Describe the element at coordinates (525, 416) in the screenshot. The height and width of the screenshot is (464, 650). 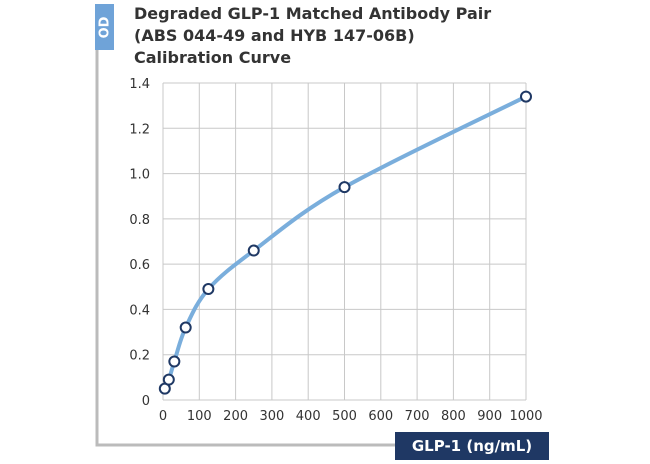
I see `x-tick-label: 1000` at that location.